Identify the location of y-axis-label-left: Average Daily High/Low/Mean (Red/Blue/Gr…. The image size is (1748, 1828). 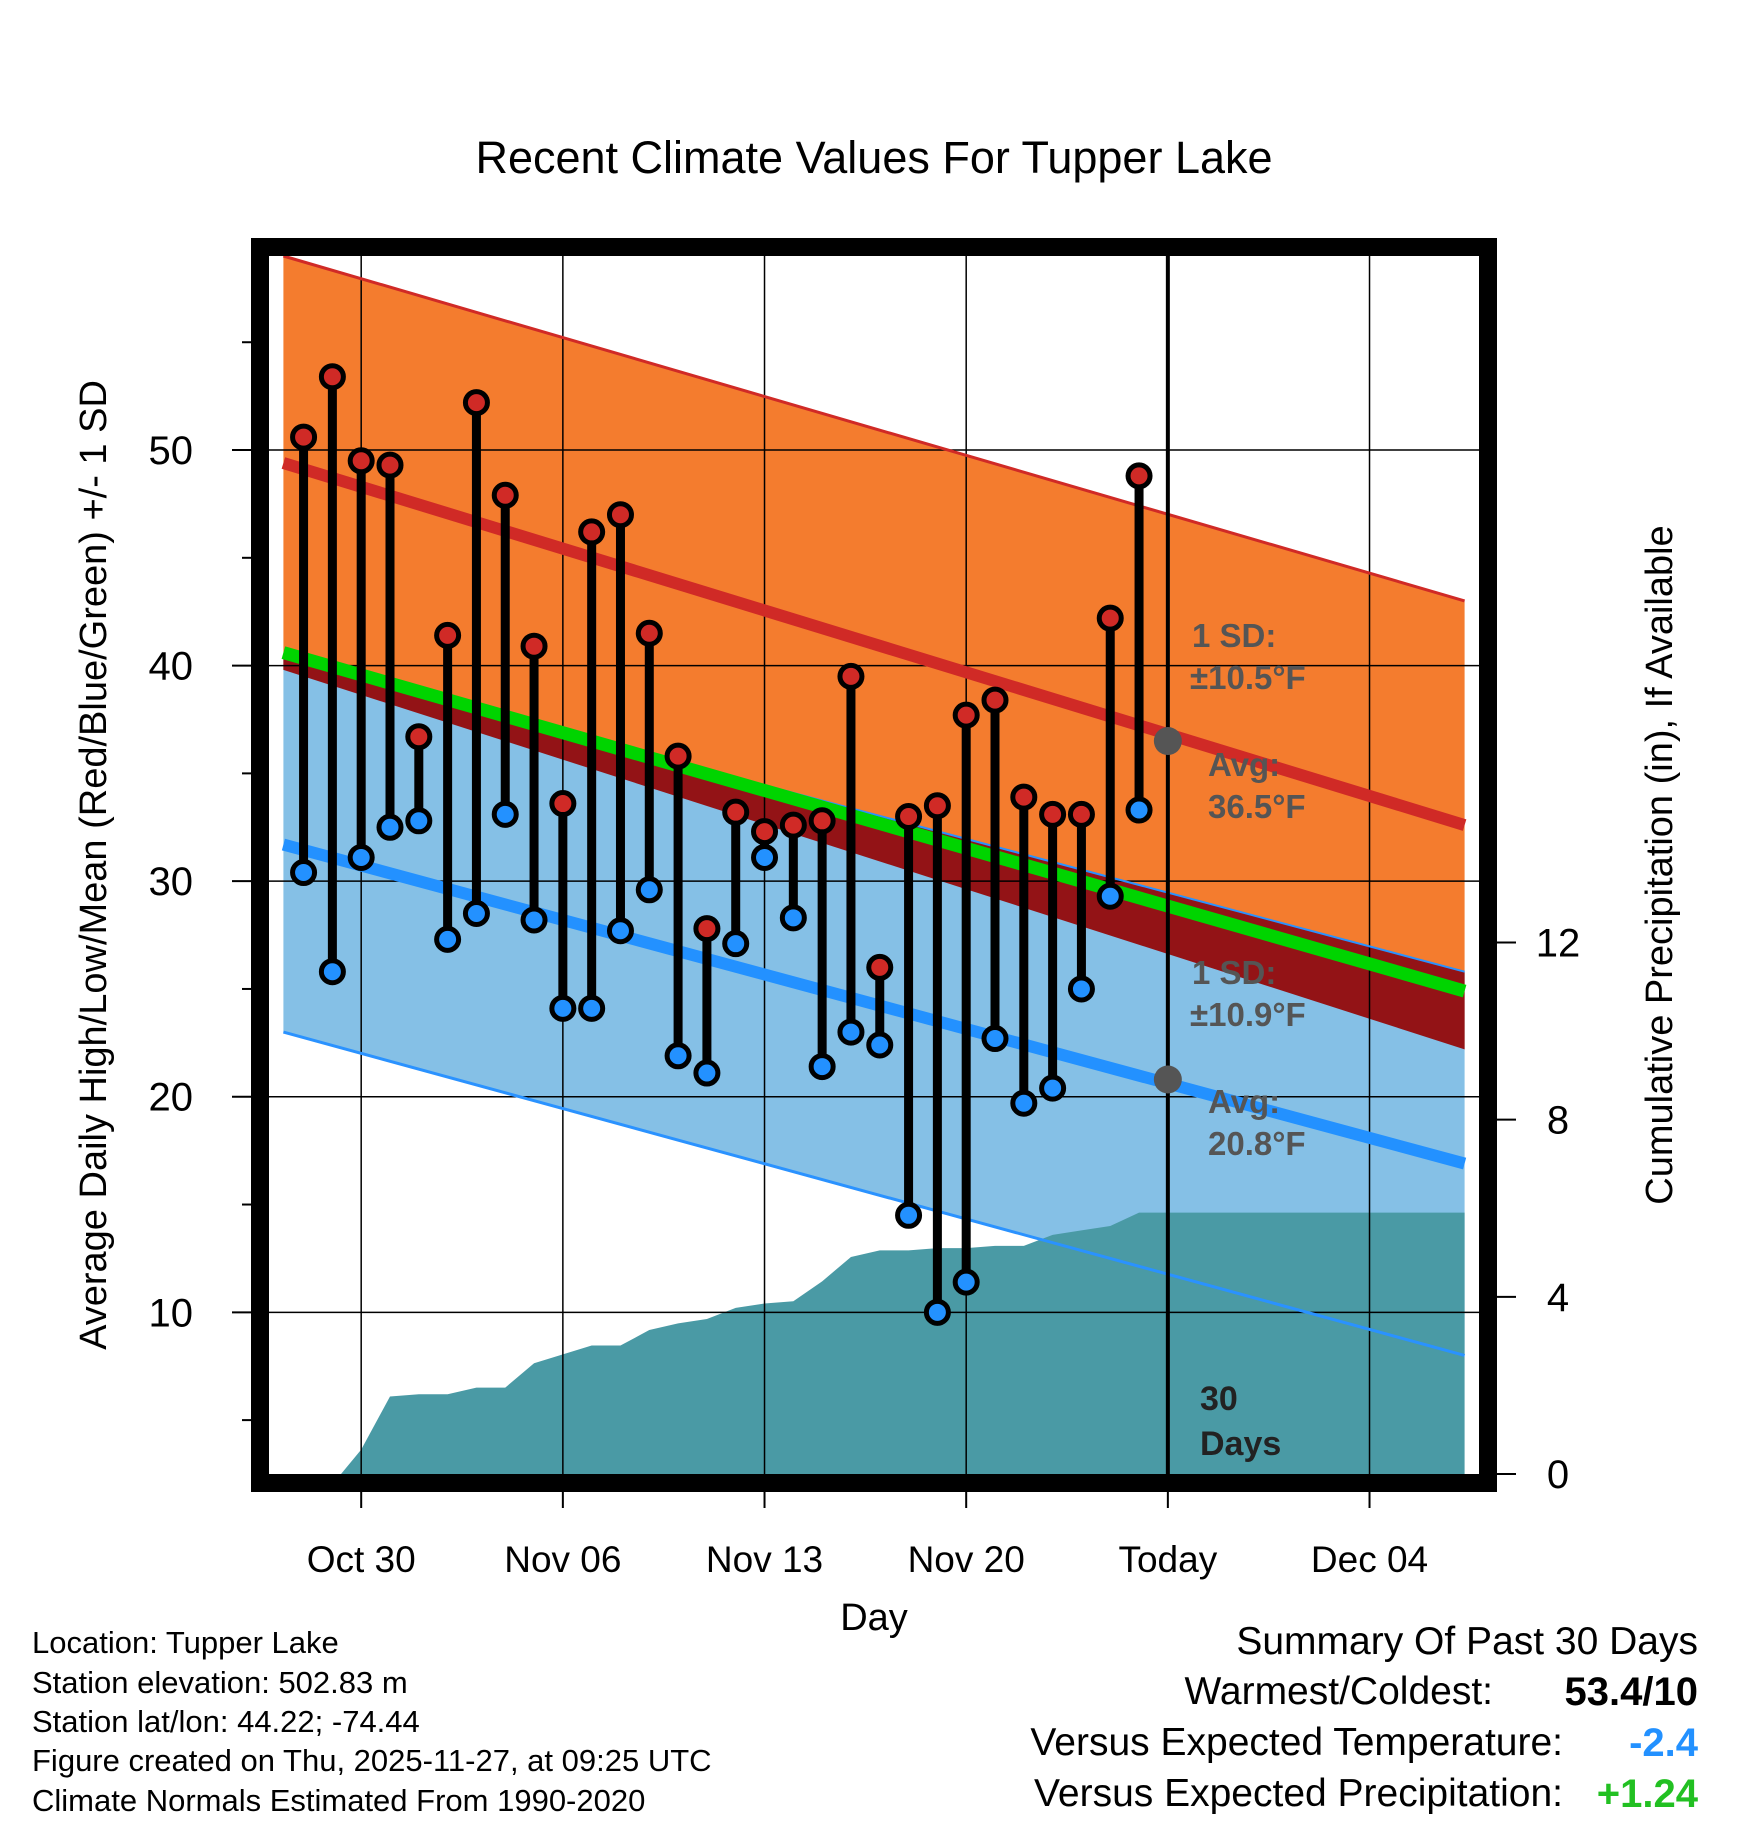
(94, 865).